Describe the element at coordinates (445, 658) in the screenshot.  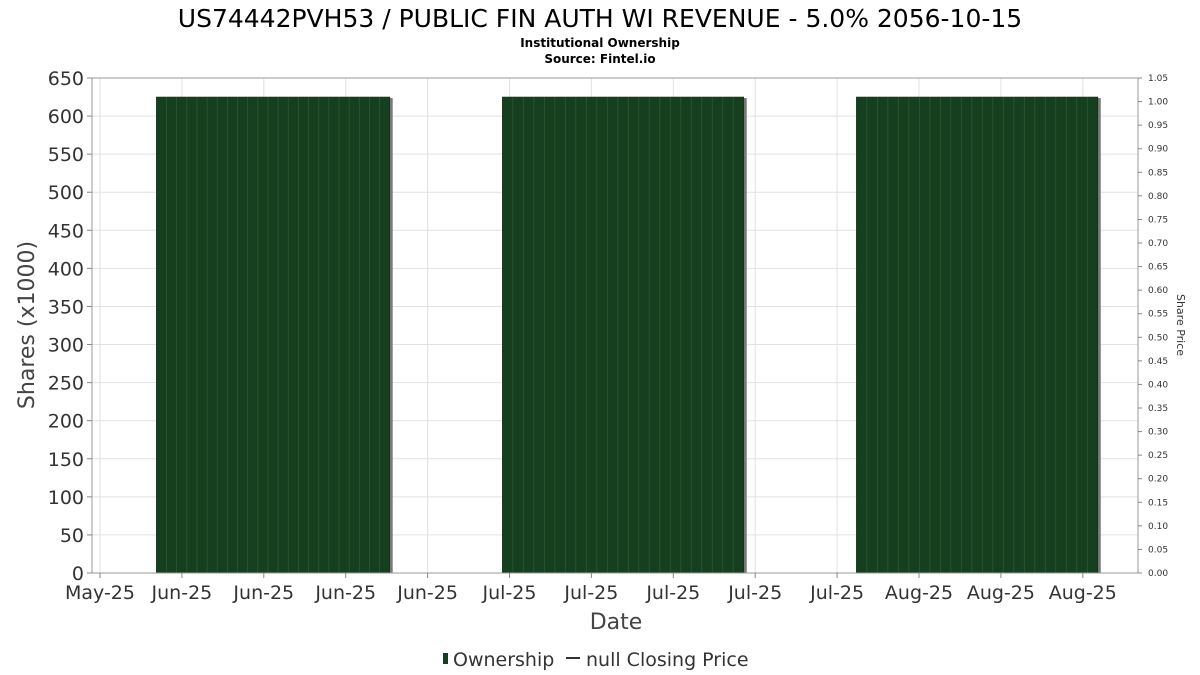
I see `legend-ownership-swatch` at that location.